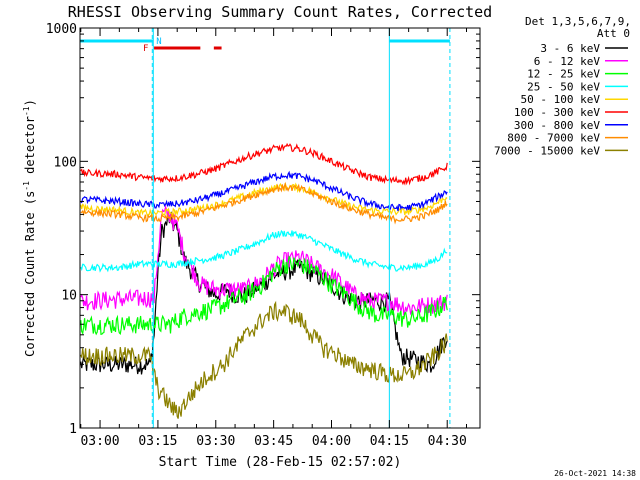  Describe the element at coordinates (280, 462) in the screenshot. I see `x-axis-label: Start Time (28-Feb-15 02:57:02)` at that location.